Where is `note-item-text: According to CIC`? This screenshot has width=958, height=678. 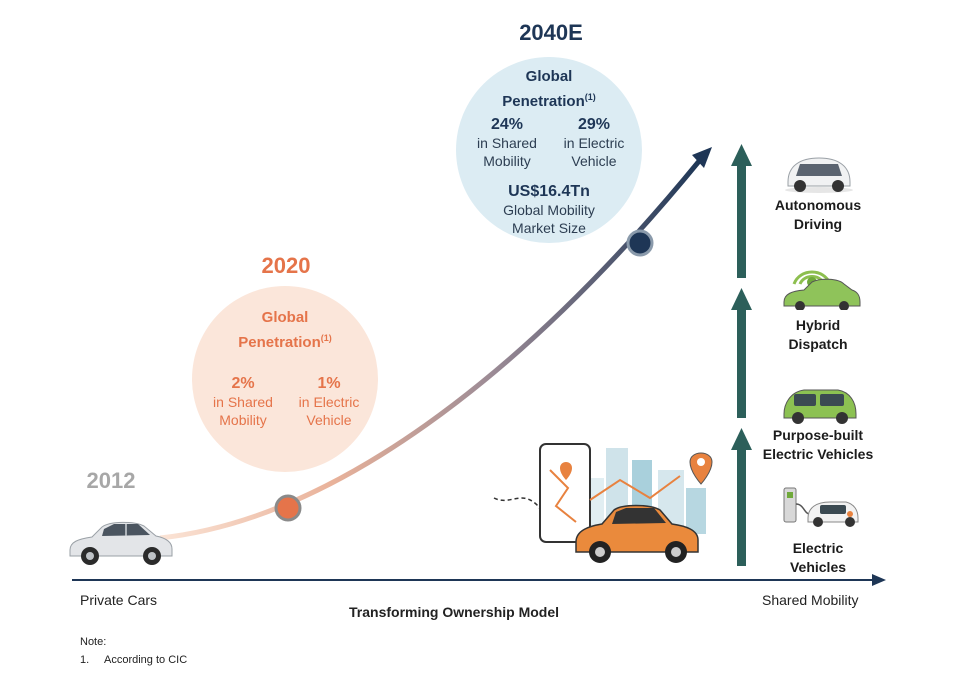 note-item-text: According to CIC is located at coordinates (146, 660).